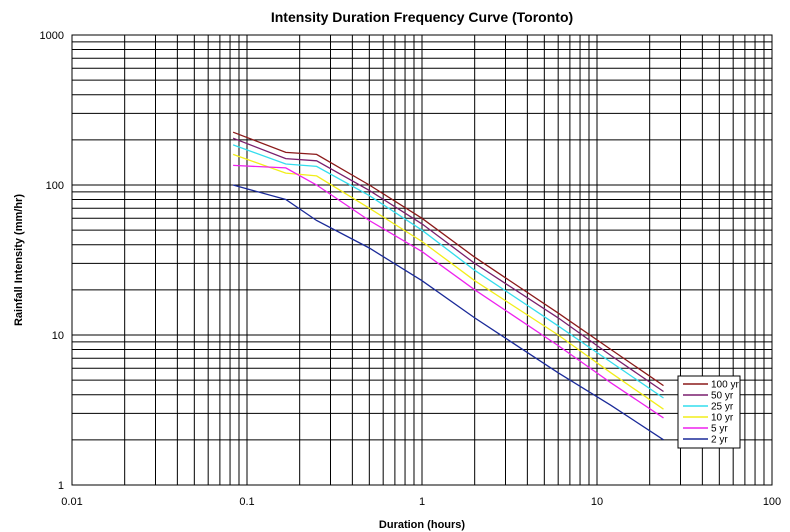 Image resolution: width=790 pixels, height=532 pixels. What do you see at coordinates (58, 336) in the screenshot?
I see `y-tick-label: 10` at bounding box center [58, 336].